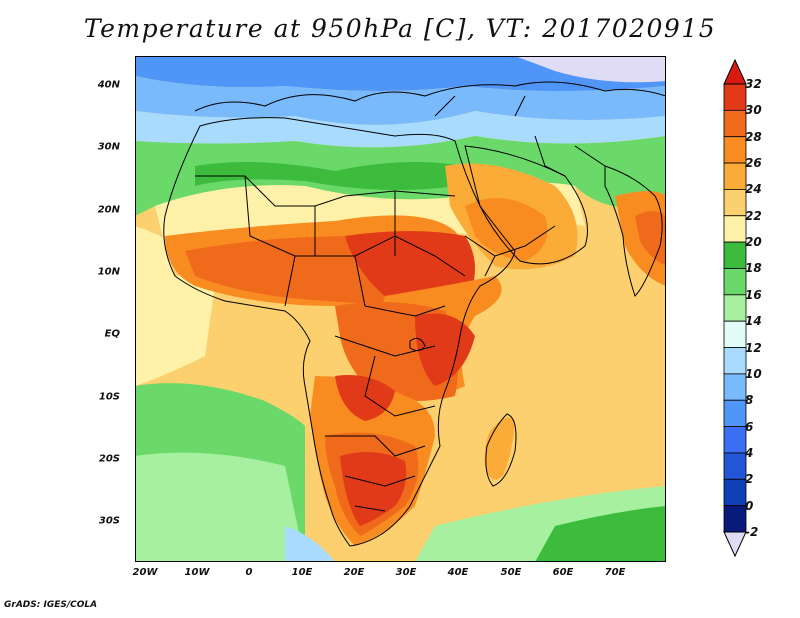 This screenshot has width=800, height=618. What do you see at coordinates (753, 163) in the screenshot?
I see `colorbar-label: 26` at bounding box center [753, 163].